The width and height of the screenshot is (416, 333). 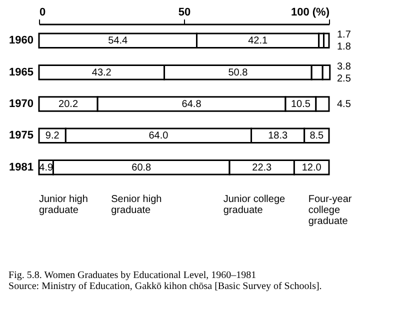 What do you see at coordinates (344, 47) in the screenshot?
I see `data-label: 1.8` at bounding box center [344, 47].